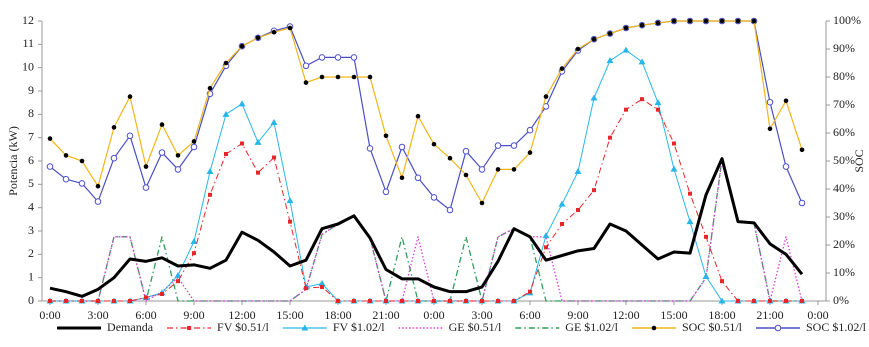 This screenshot has width=869, height=347. Describe the element at coordinates (567, 327) in the screenshot. I see `legend-item: GE $1.02/l` at that location.